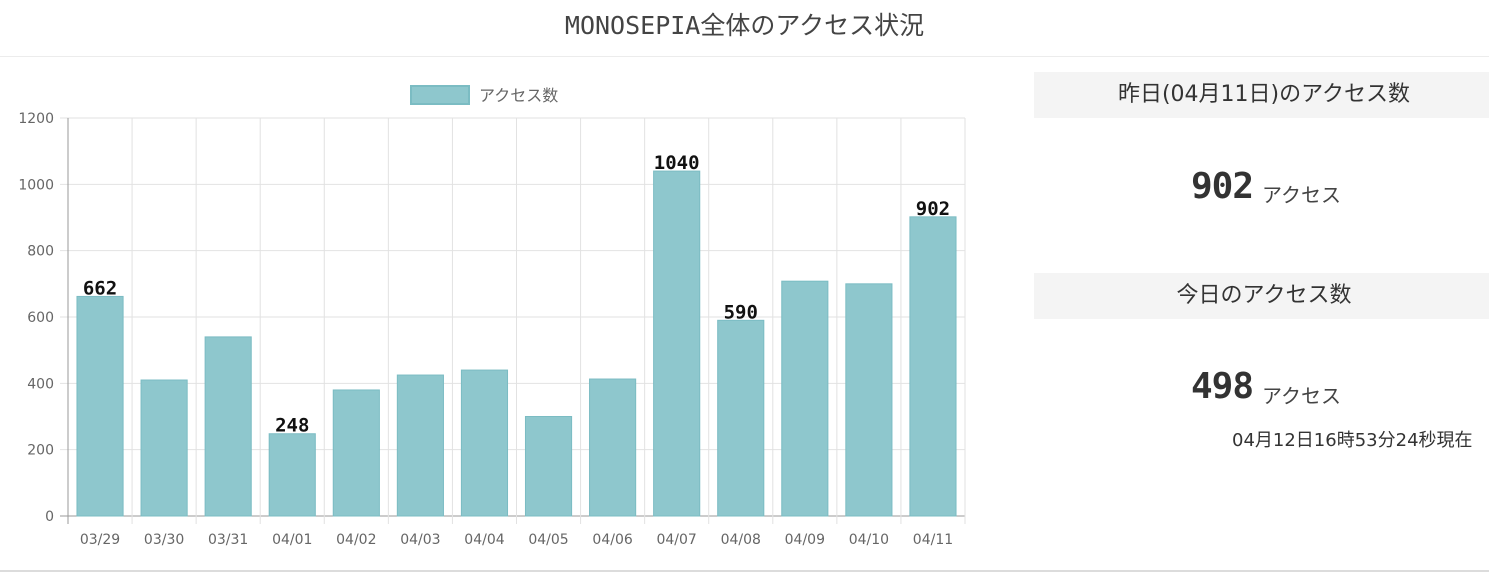  I want to click on x-tick-label: 04/09, so click(805, 540).